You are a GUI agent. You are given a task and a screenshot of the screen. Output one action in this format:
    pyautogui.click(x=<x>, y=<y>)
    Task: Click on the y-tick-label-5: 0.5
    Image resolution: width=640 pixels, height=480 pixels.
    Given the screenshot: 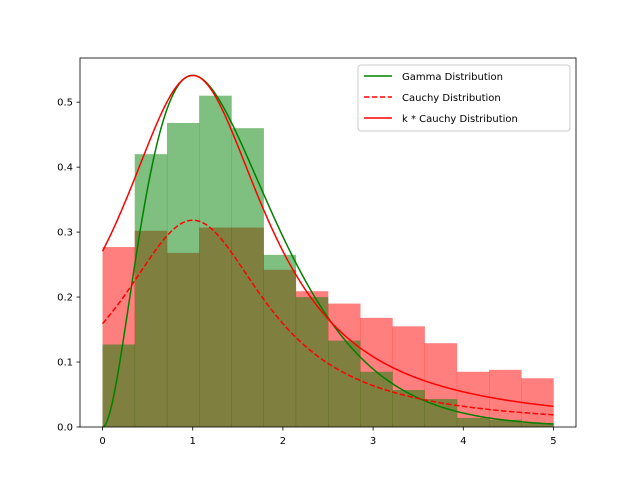 What is the action you would take?
    pyautogui.click(x=65, y=103)
    